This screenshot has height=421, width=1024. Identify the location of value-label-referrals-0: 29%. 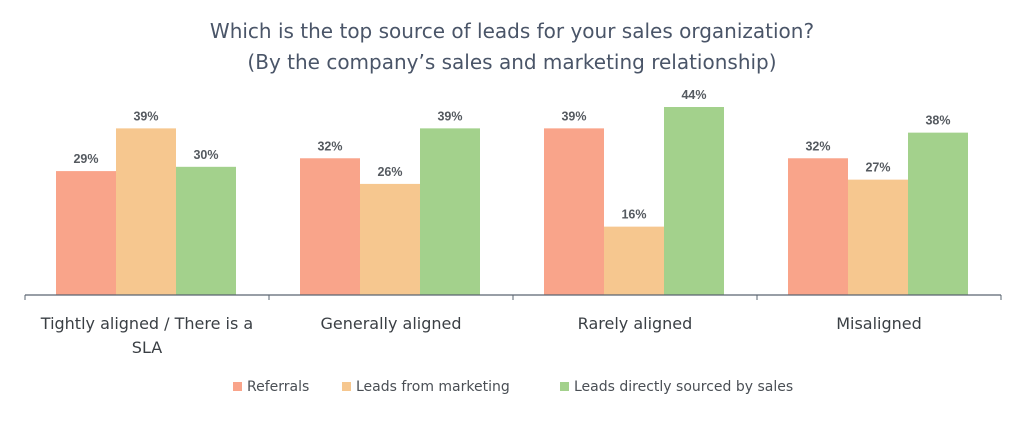
(85, 159).